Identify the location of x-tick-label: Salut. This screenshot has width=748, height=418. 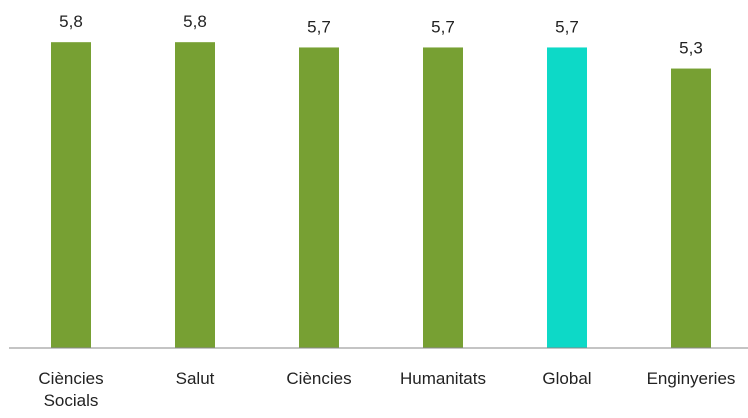
(195, 378).